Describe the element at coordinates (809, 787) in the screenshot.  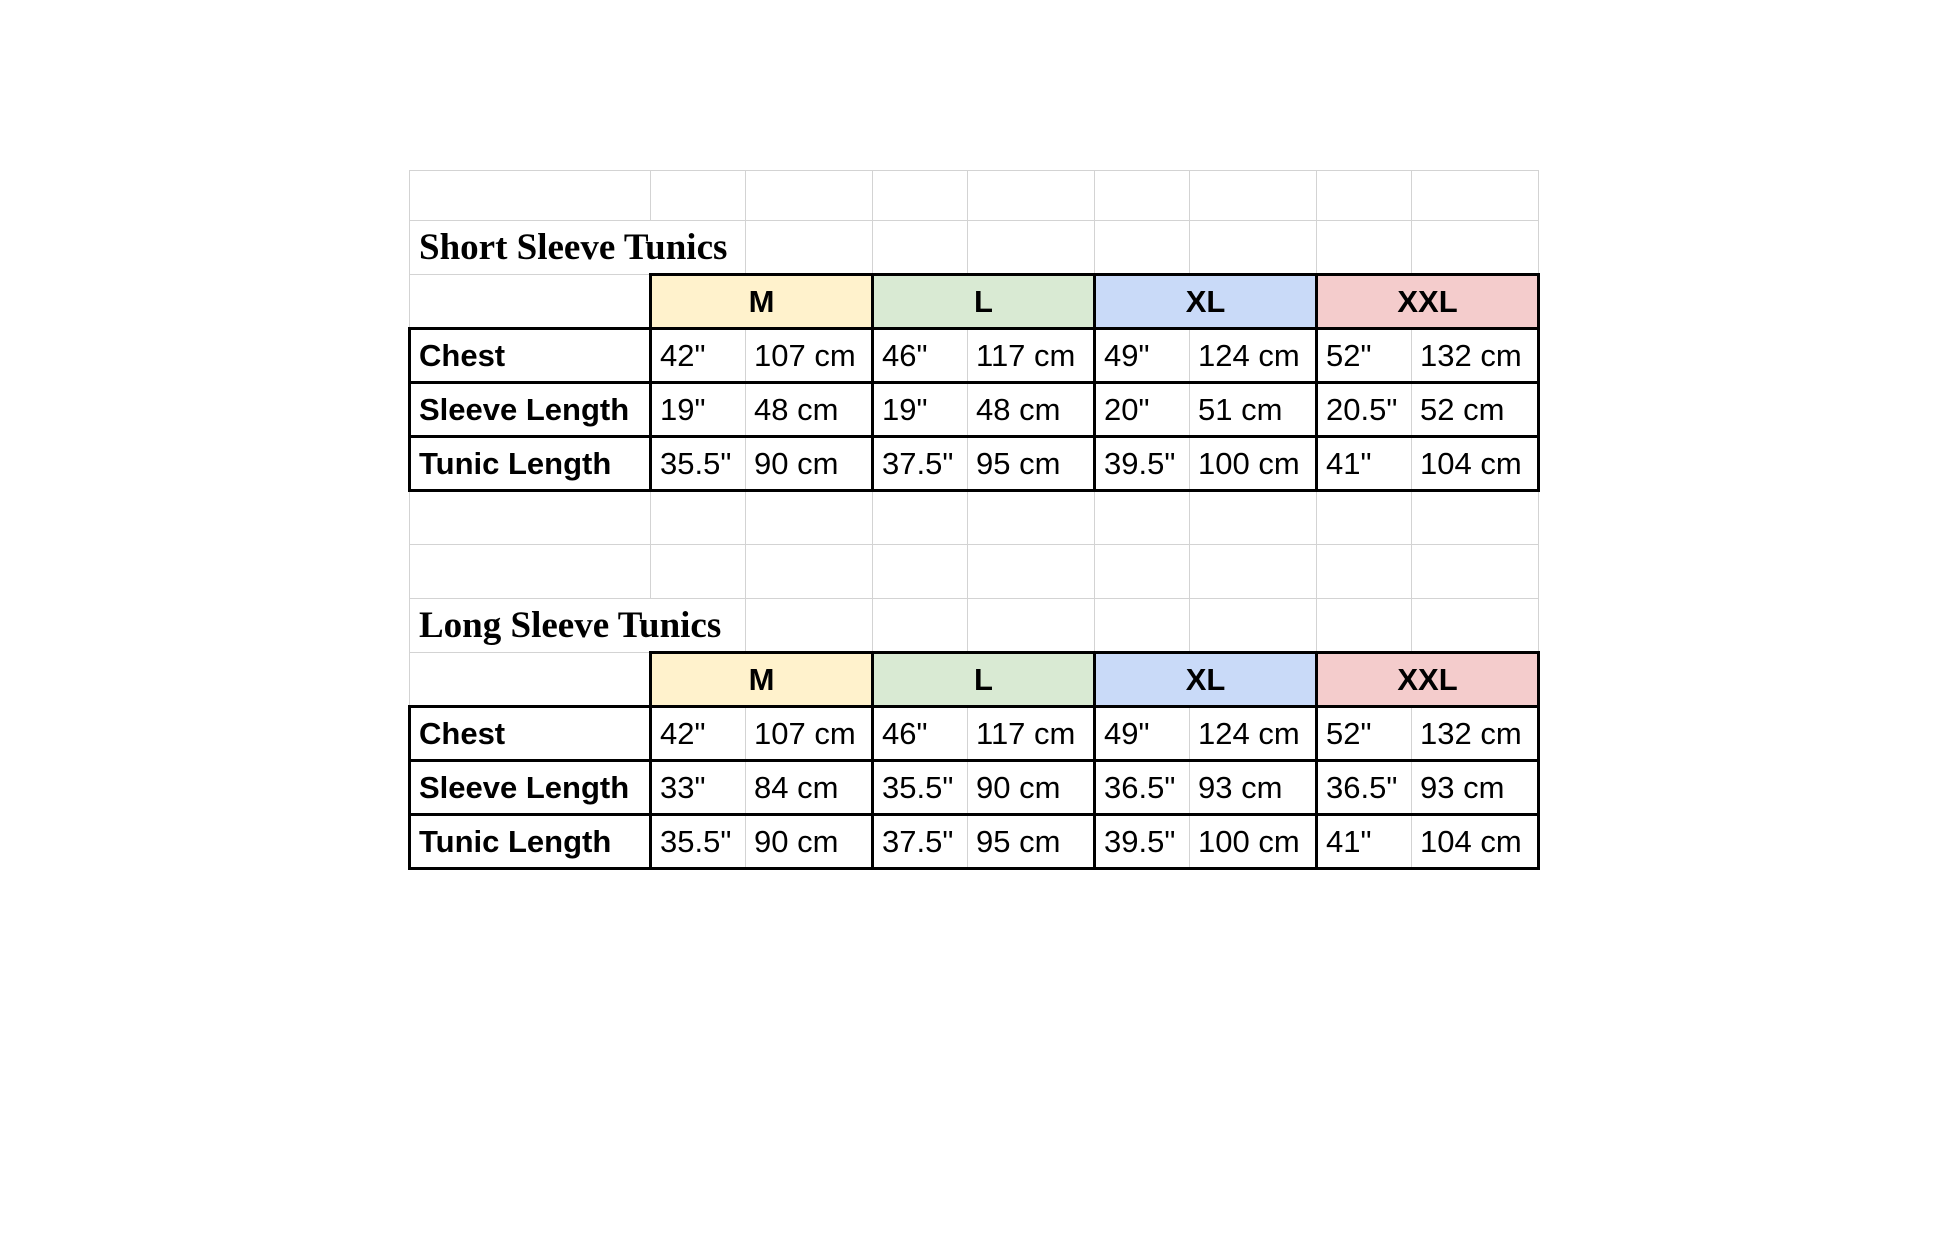
I see `value-cell-cm: 84 cm` at that location.